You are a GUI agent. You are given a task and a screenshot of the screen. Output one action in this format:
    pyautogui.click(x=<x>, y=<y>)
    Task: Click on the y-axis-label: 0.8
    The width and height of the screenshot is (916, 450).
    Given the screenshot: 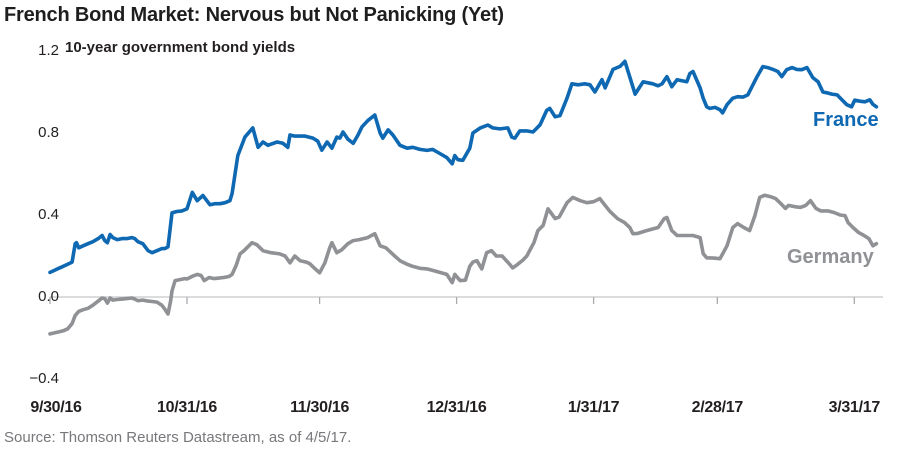 What is the action you would take?
    pyautogui.click(x=48, y=132)
    